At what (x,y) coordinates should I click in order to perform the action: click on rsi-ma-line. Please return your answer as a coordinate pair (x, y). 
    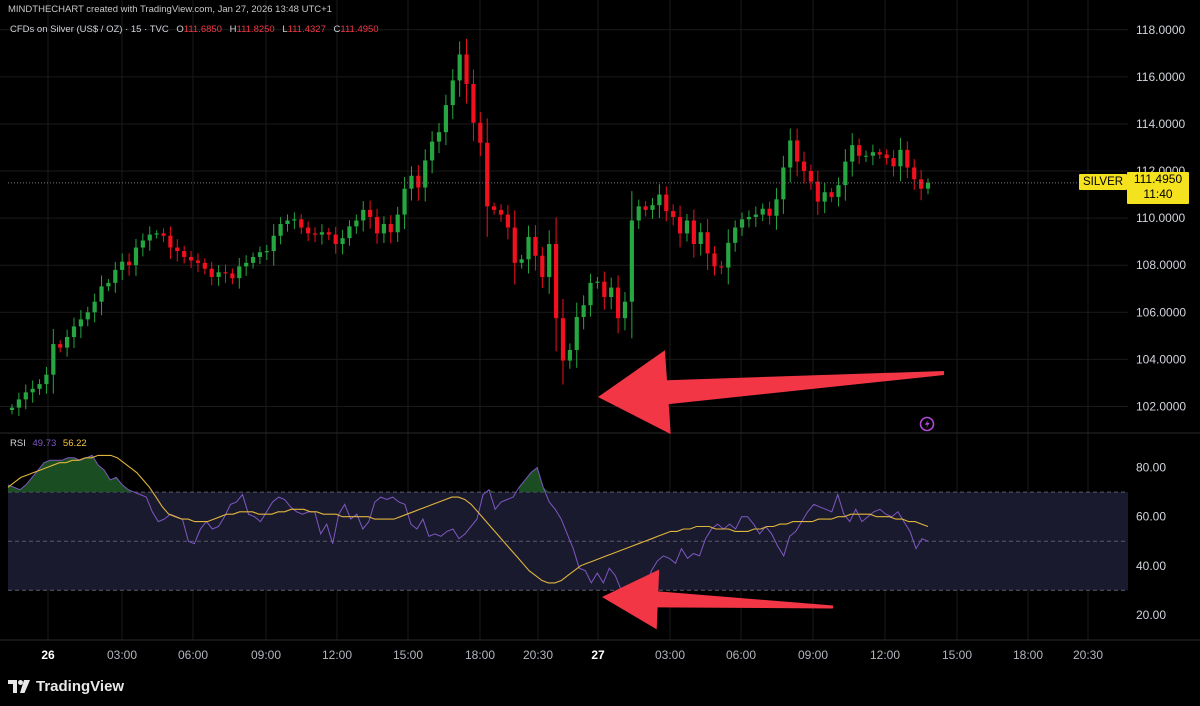
    Looking at the image, I should click on (468, 519).